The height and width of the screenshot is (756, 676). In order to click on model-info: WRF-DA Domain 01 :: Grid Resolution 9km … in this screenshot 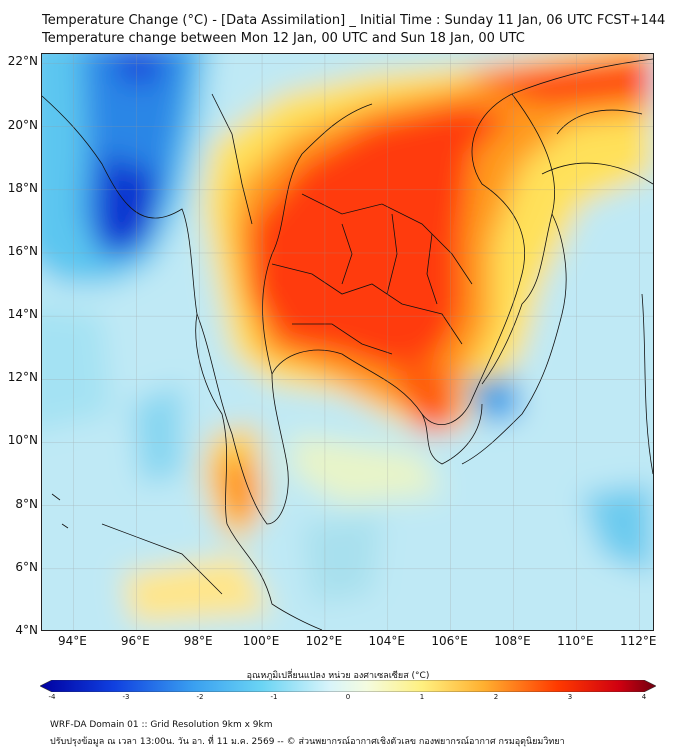, I will do `click(161, 725)`.